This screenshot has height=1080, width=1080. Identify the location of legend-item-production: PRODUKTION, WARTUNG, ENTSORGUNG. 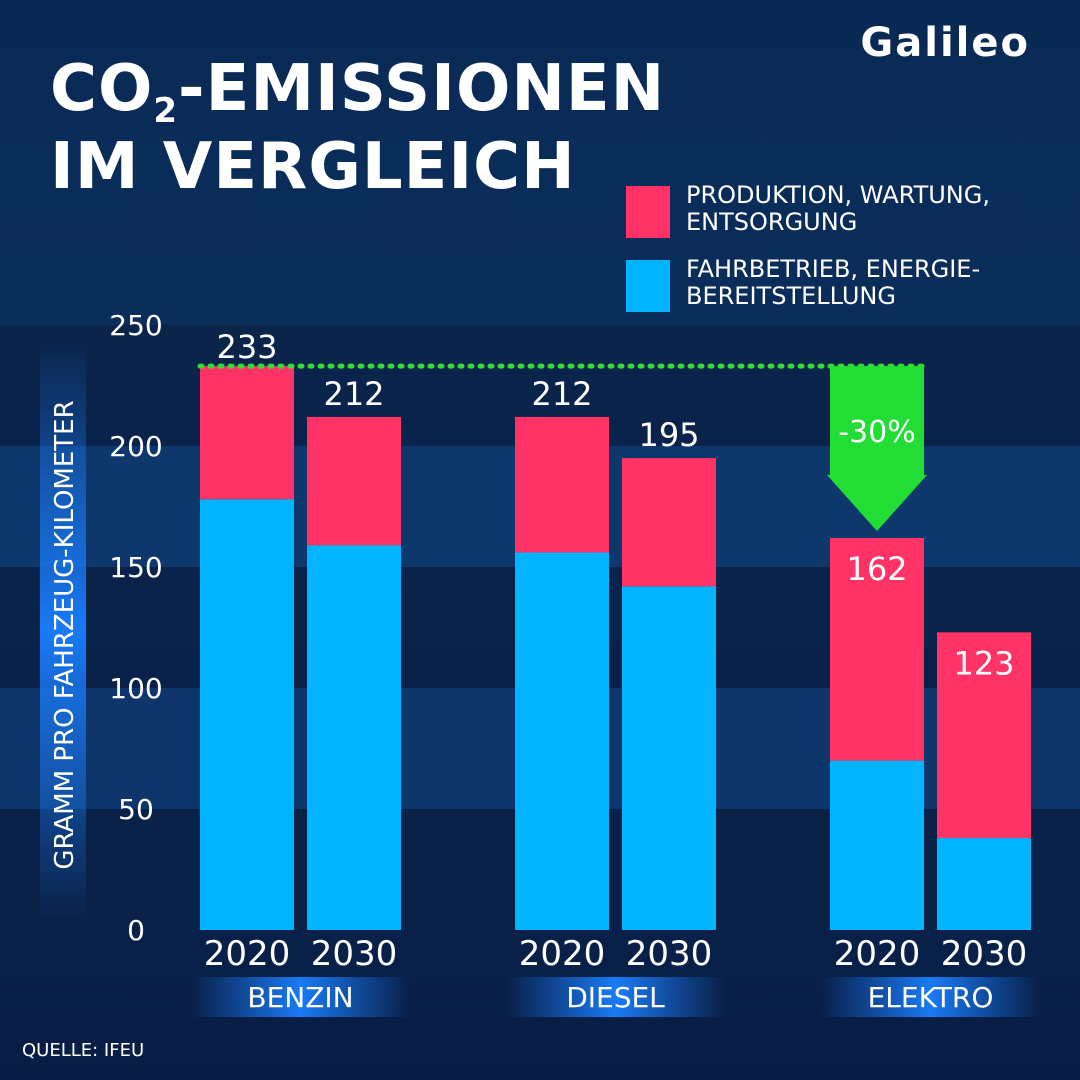
(846, 214).